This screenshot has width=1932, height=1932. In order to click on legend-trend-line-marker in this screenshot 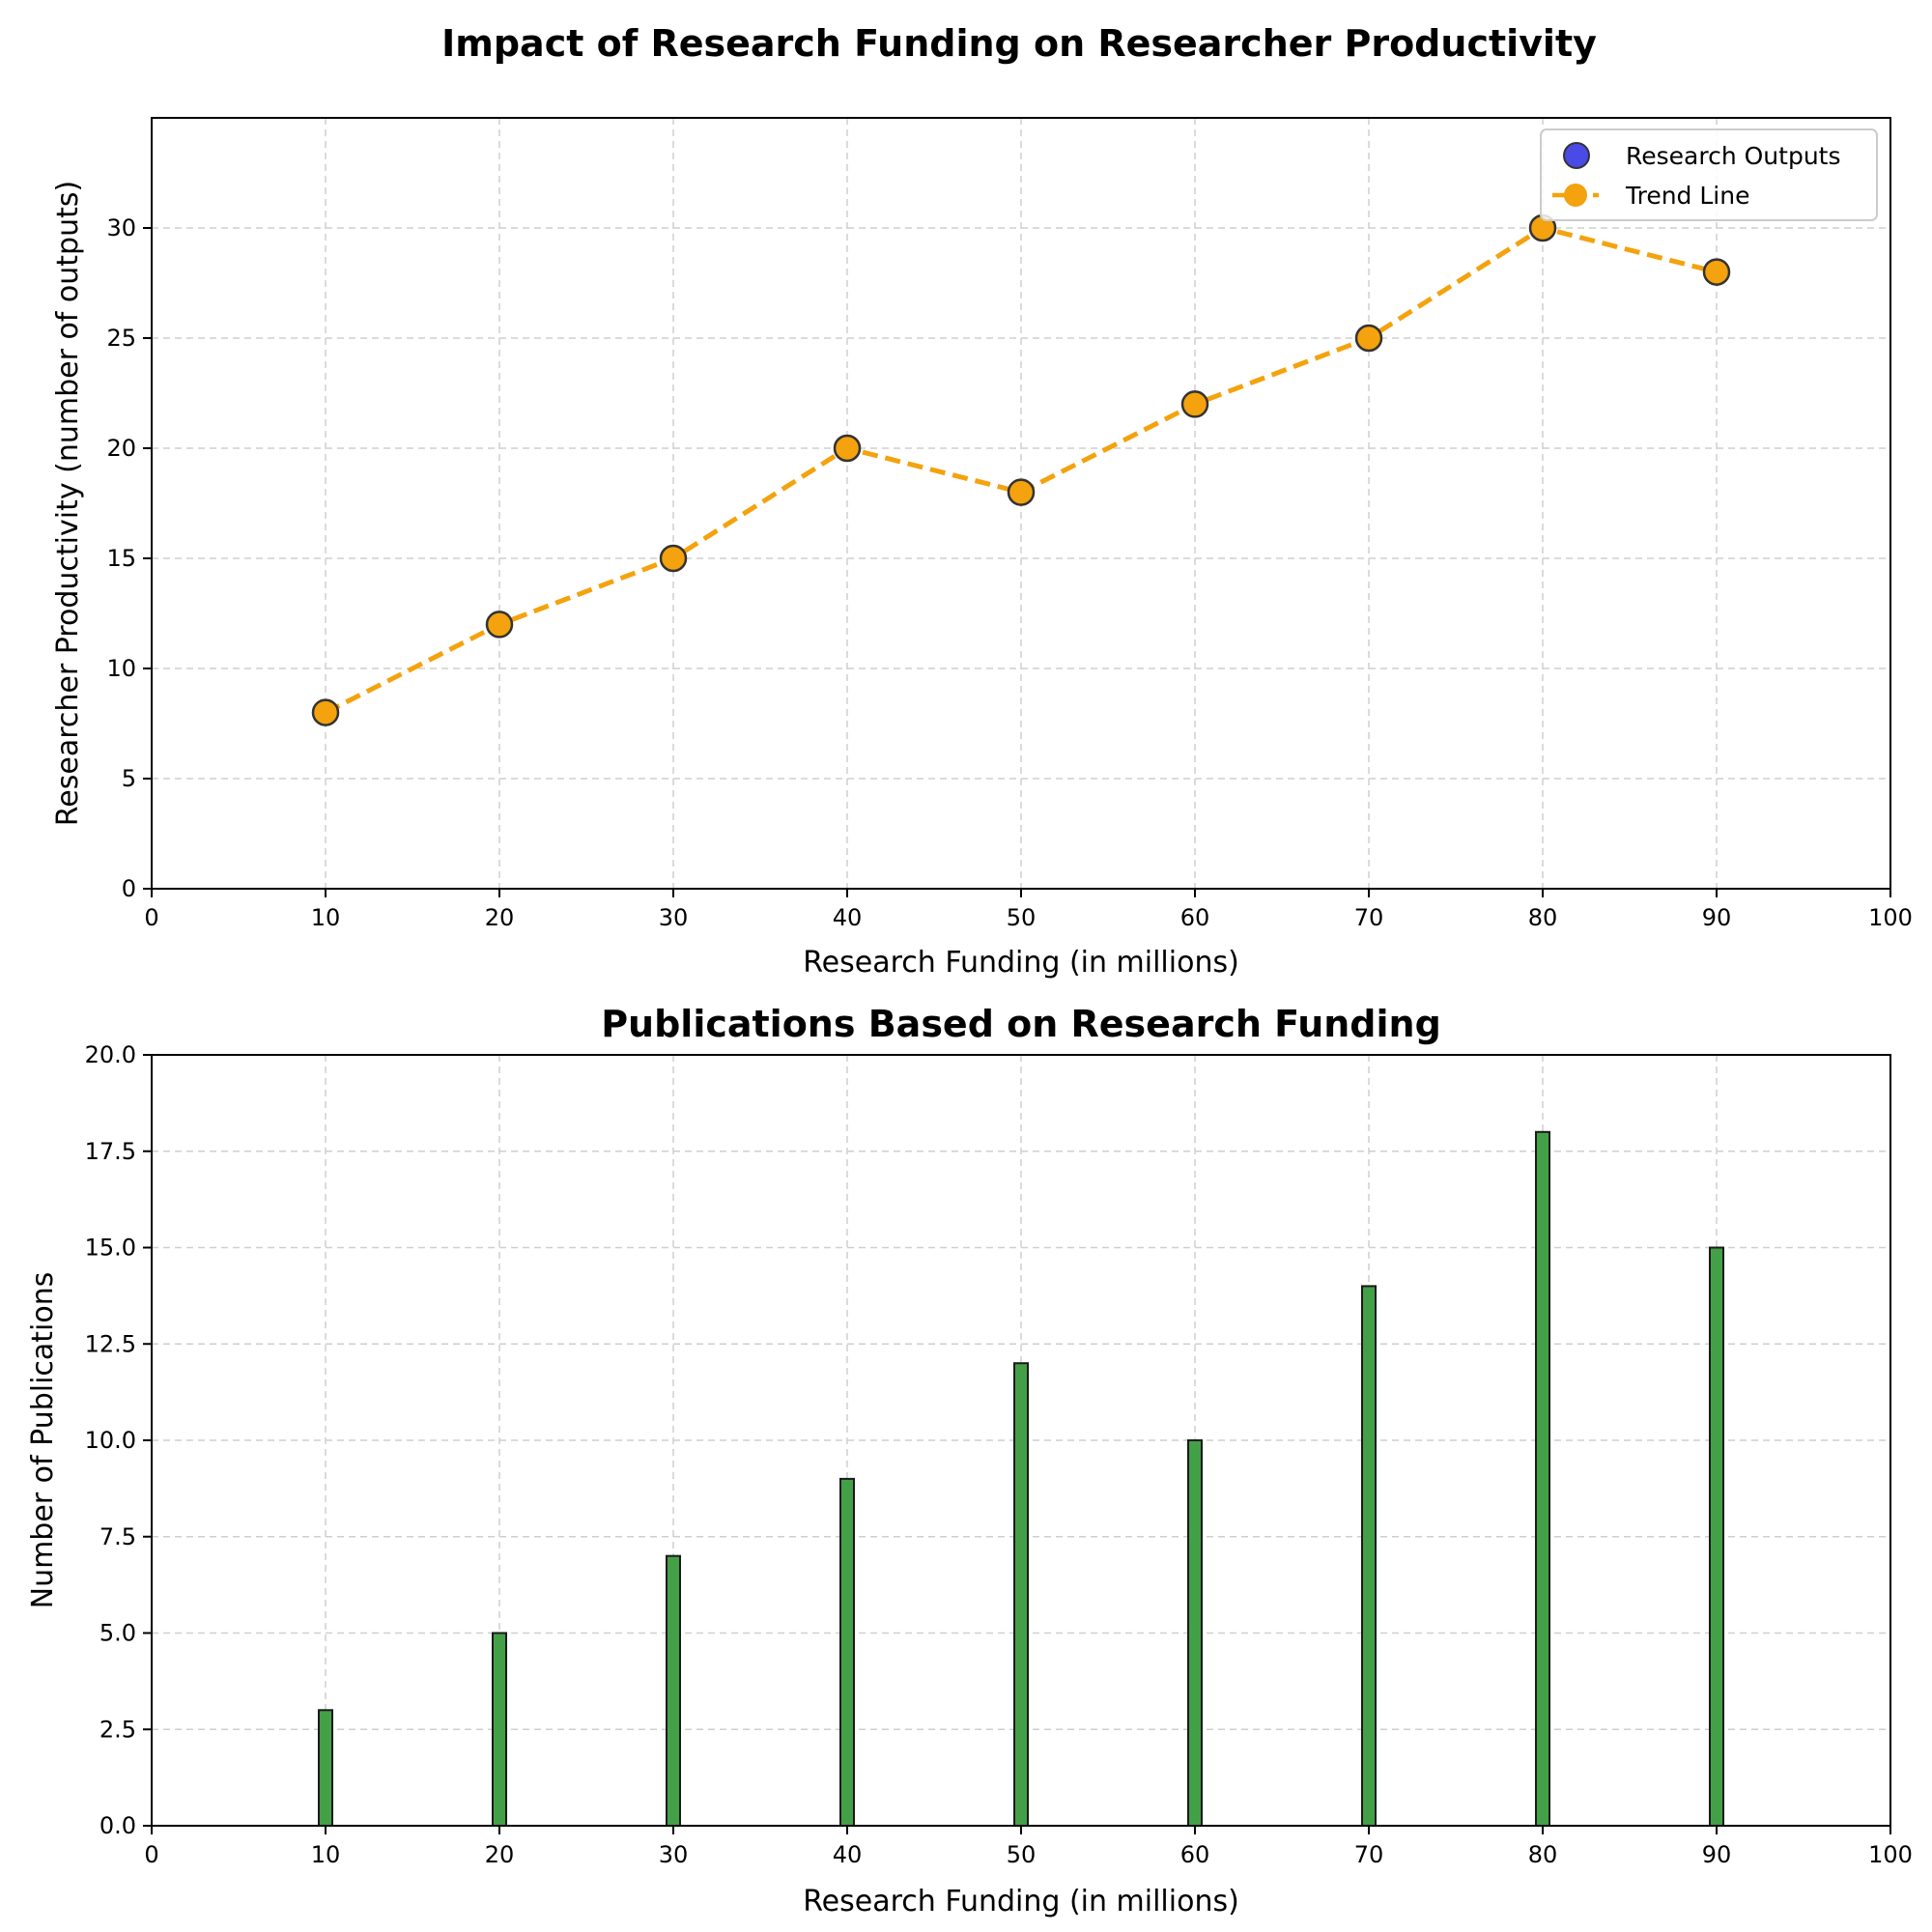, I will do `click(1575, 195)`.